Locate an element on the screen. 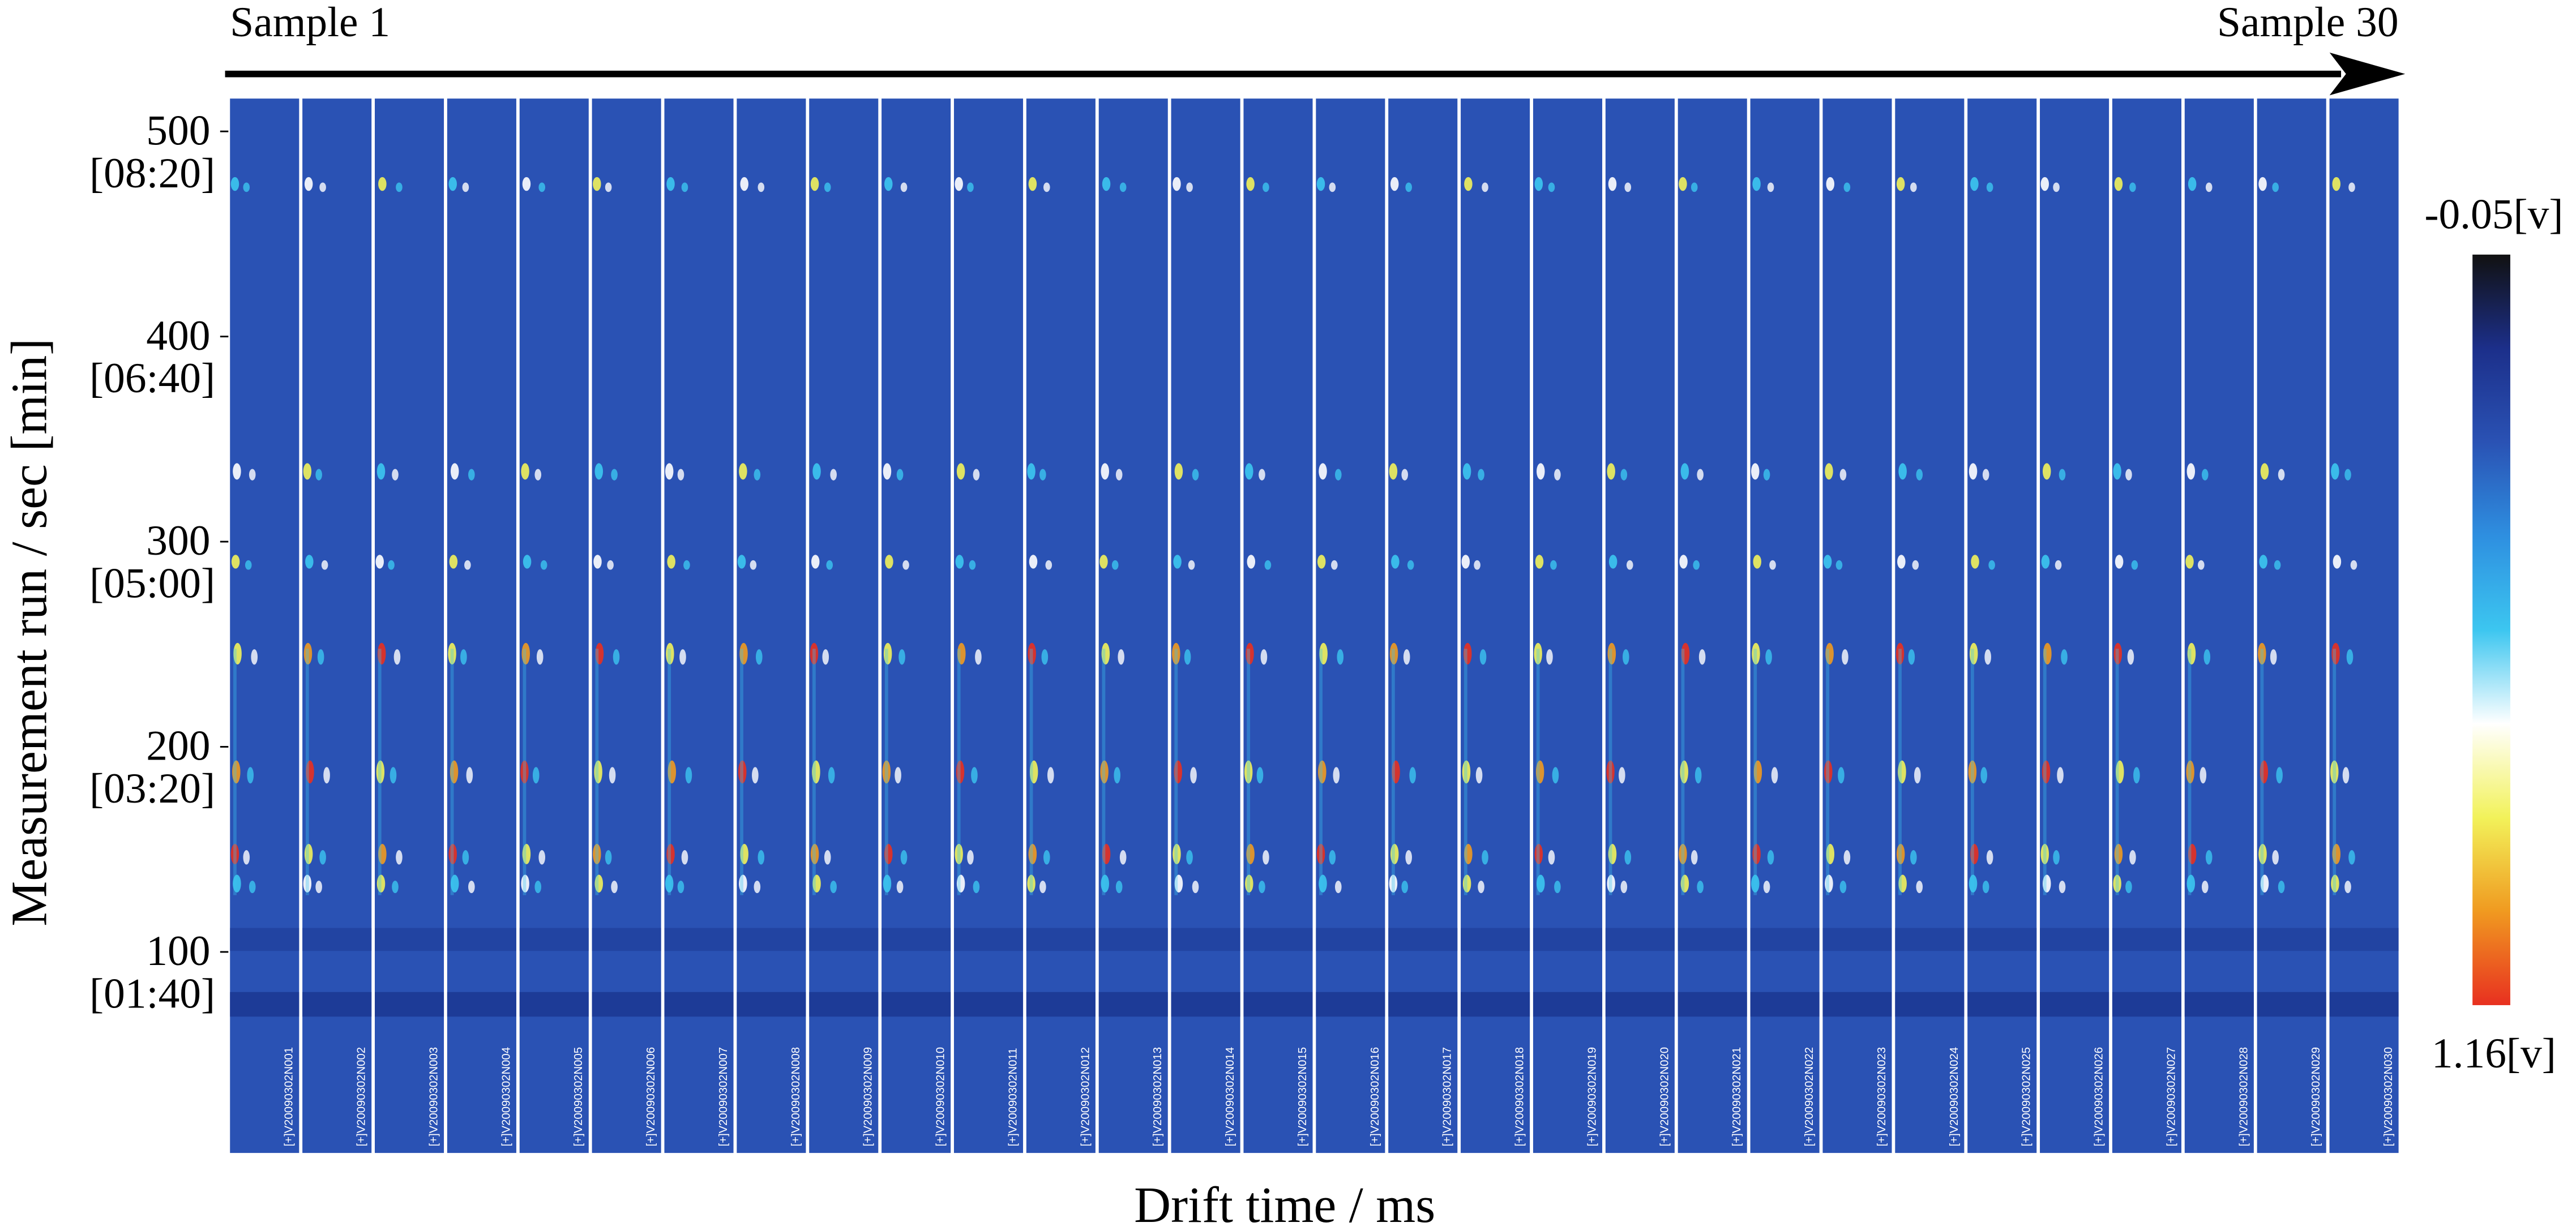 This screenshot has height=1231, width=2576. panel-label: [+]V20090302N005 is located at coordinates (578, 1096).